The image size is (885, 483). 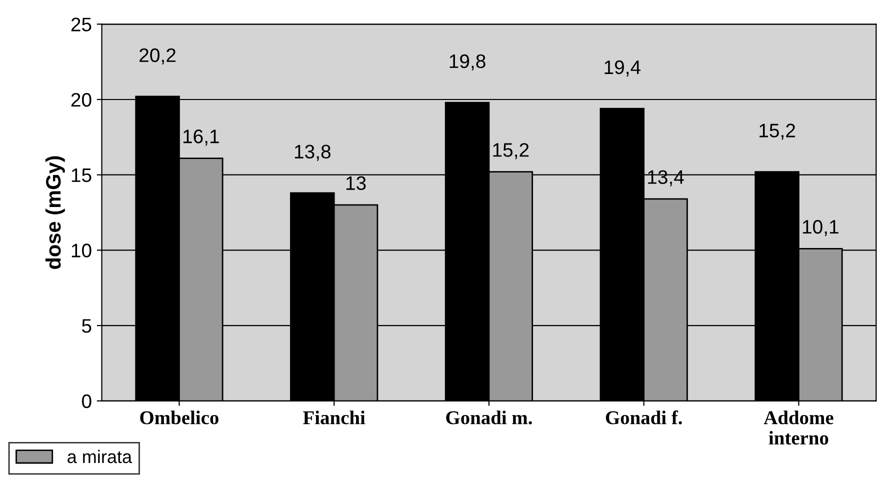 I want to click on x-tick-label: Gonadi m., so click(x=489, y=417).